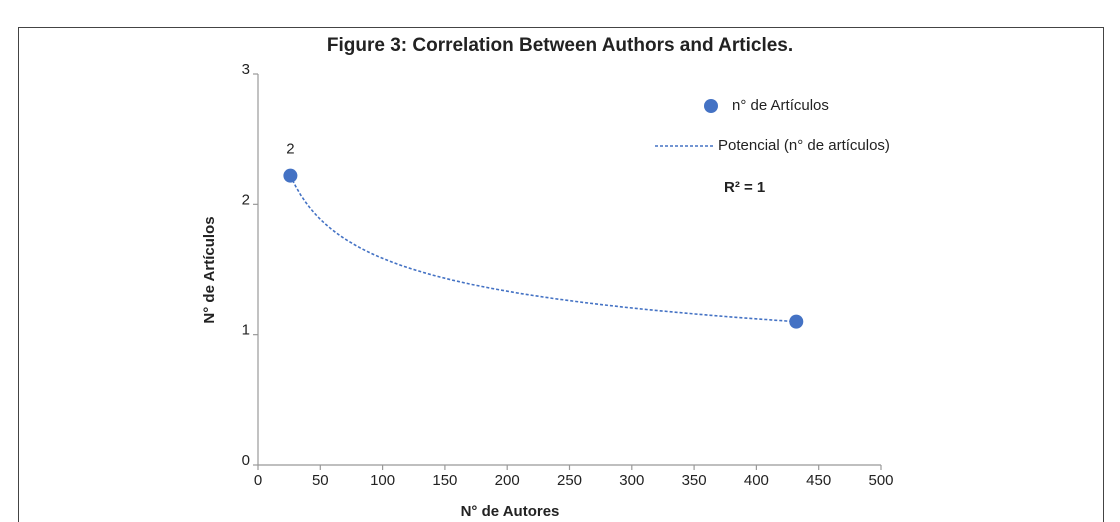 The width and height of the screenshot is (1120, 522). Describe the element at coordinates (209, 269) in the screenshot. I see `y-axis-label: N° de Artículos` at that location.